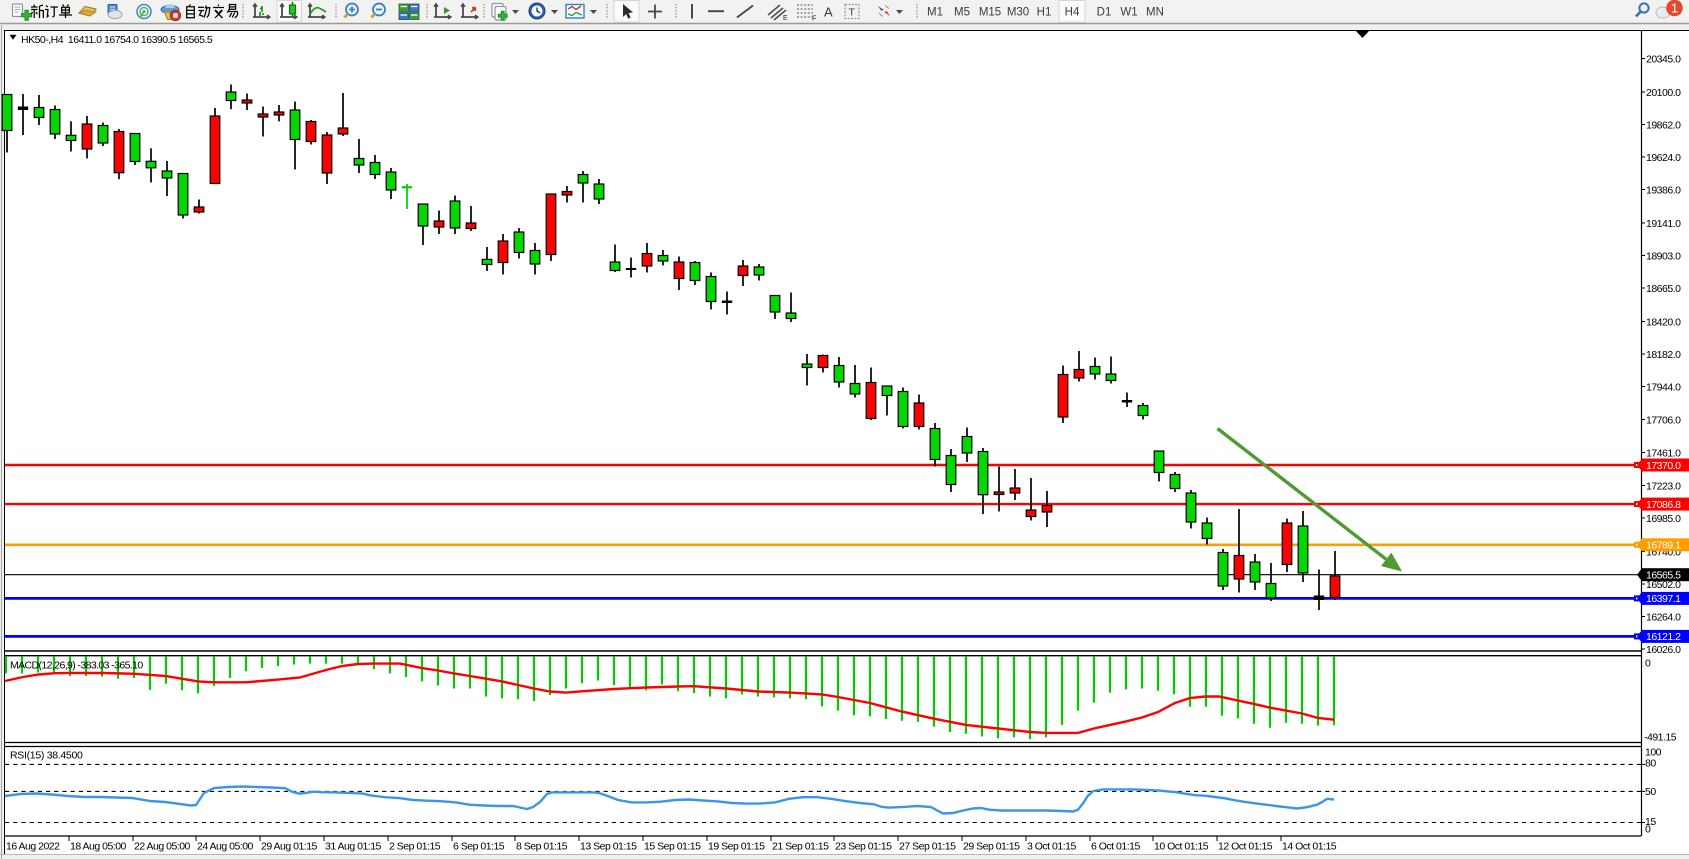 The image size is (1689, 859). I want to click on svg-text: 19386.0, so click(1663, 190).